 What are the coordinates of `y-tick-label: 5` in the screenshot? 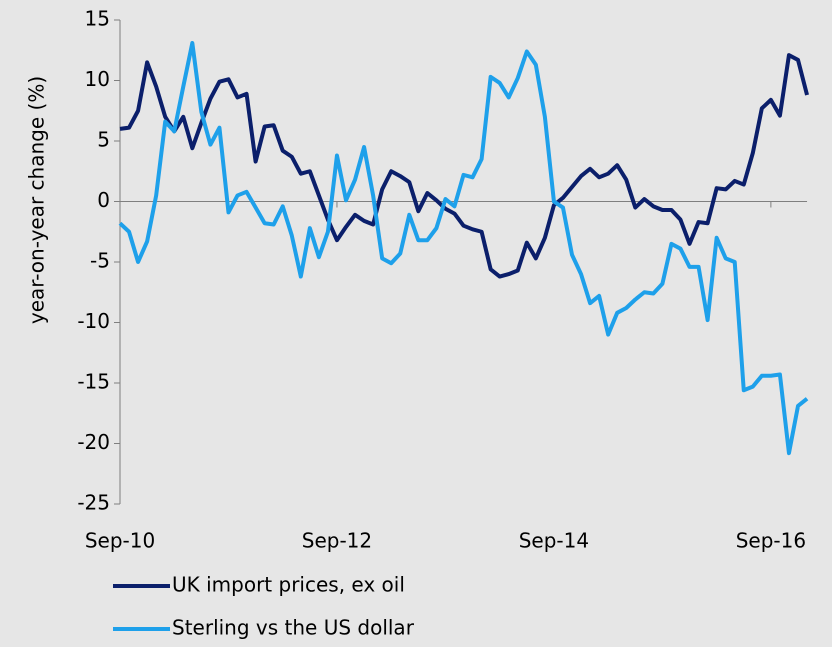 It's located at (103, 140).